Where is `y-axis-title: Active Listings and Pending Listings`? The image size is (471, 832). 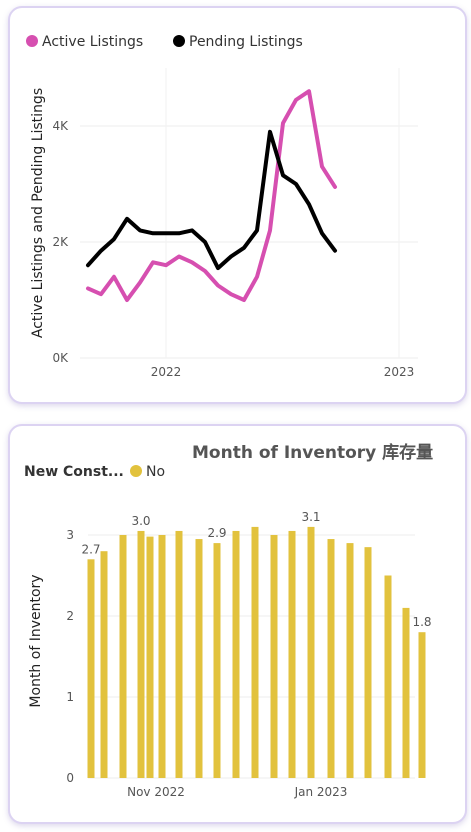
y-axis-title: Active Listings and Pending Listings is located at coordinates (38, 213).